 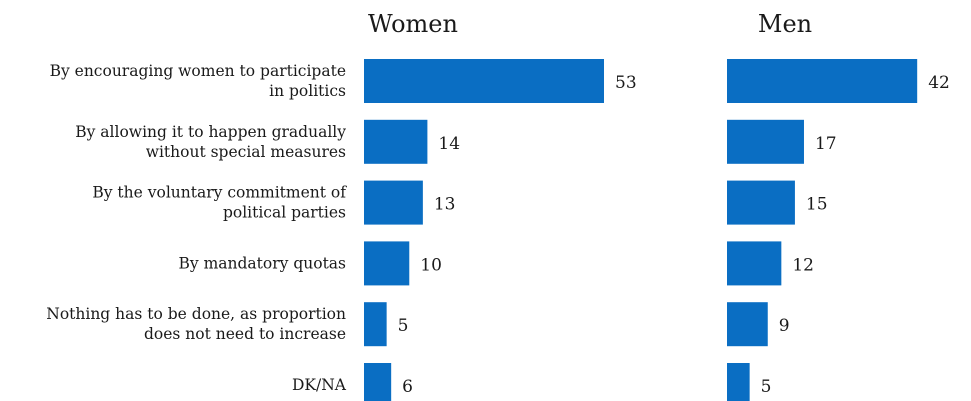 What do you see at coordinates (307, 91) in the screenshot?
I see `category-label-0-1: in politics` at bounding box center [307, 91].